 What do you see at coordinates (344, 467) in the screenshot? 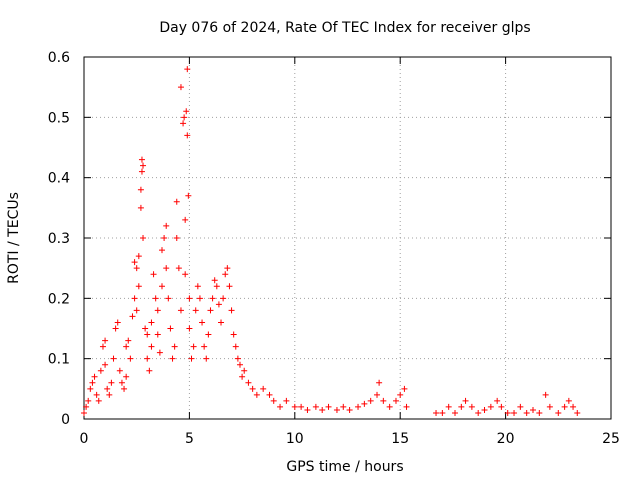
I see `x-axis-label: GPS time / hours` at bounding box center [344, 467].